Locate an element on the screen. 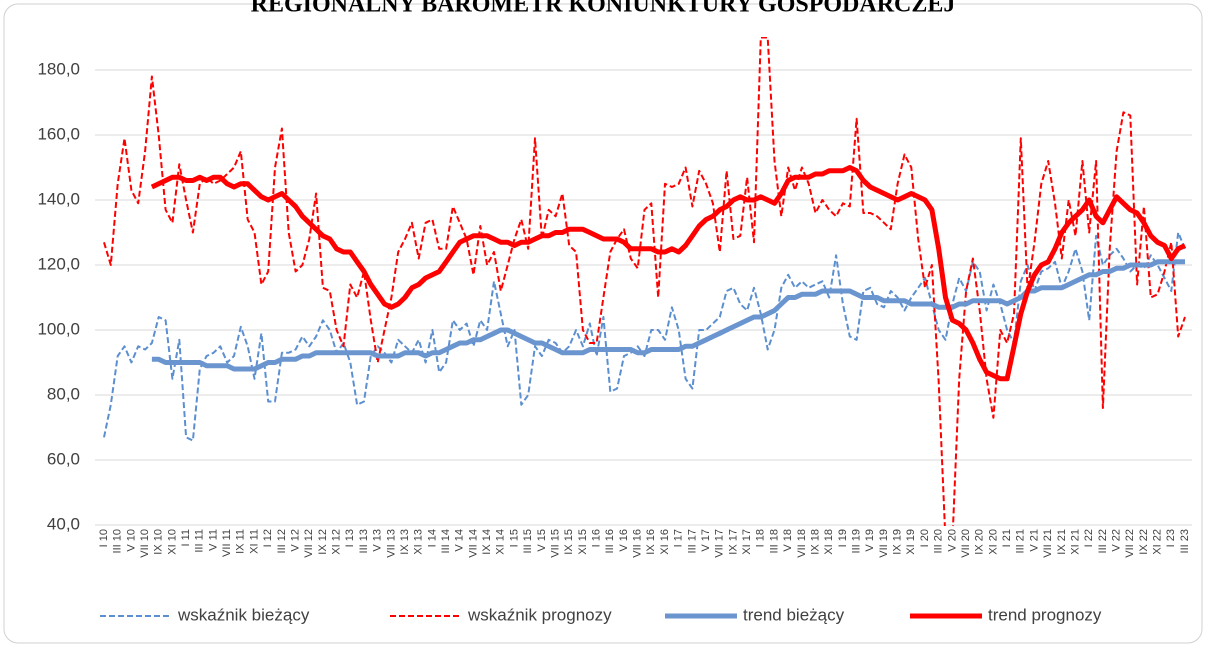 Image resolution: width=1206 pixels, height=647 pixels. x-tick-label: I 10 is located at coordinates (104, 538).